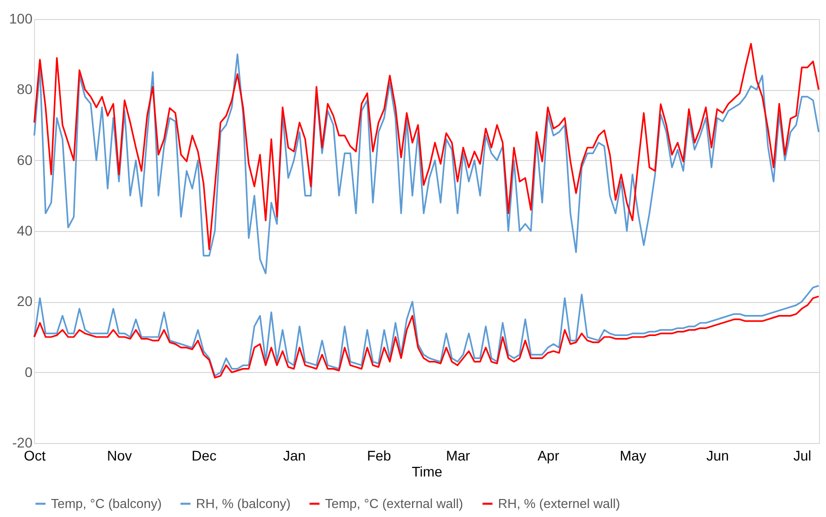 This screenshot has width=826, height=517. What do you see at coordinates (294, 456) in the screenshot?
I see `x-tick-label: Jan` at bounding box center [294, 456].